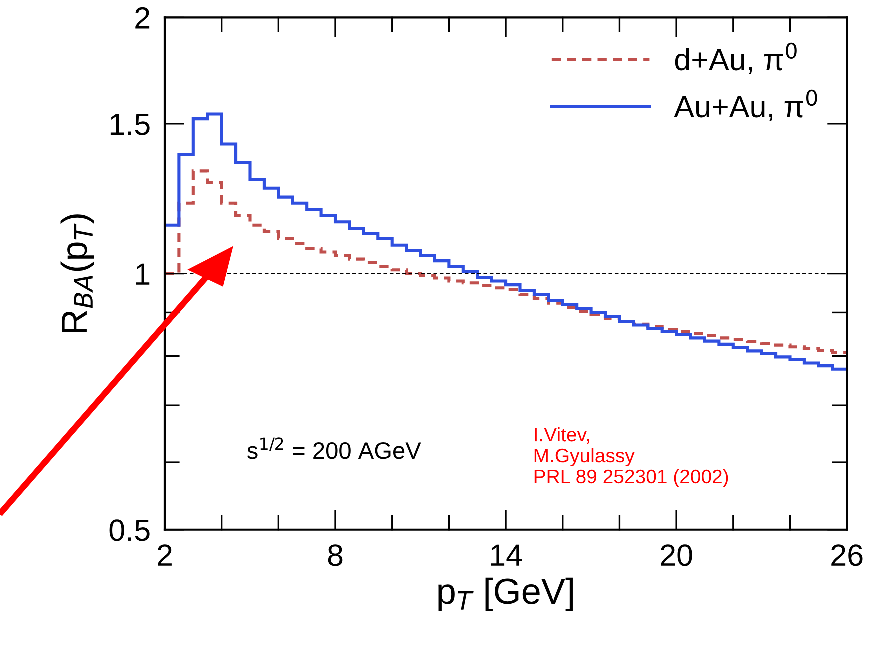  What do you see at coordinates (77, 273) in the screenshot?
I see `y-axis-title: R$_{BA}$(p$_{T}$)` at bounding box center [77, 273].